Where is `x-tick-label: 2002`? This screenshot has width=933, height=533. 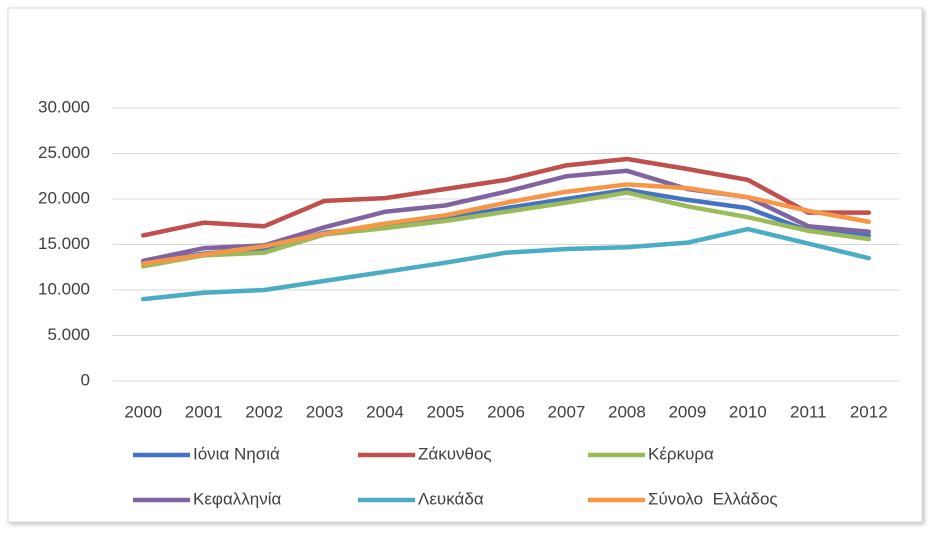 x-tick-label: 2002 is located at coordinates (264, 411).